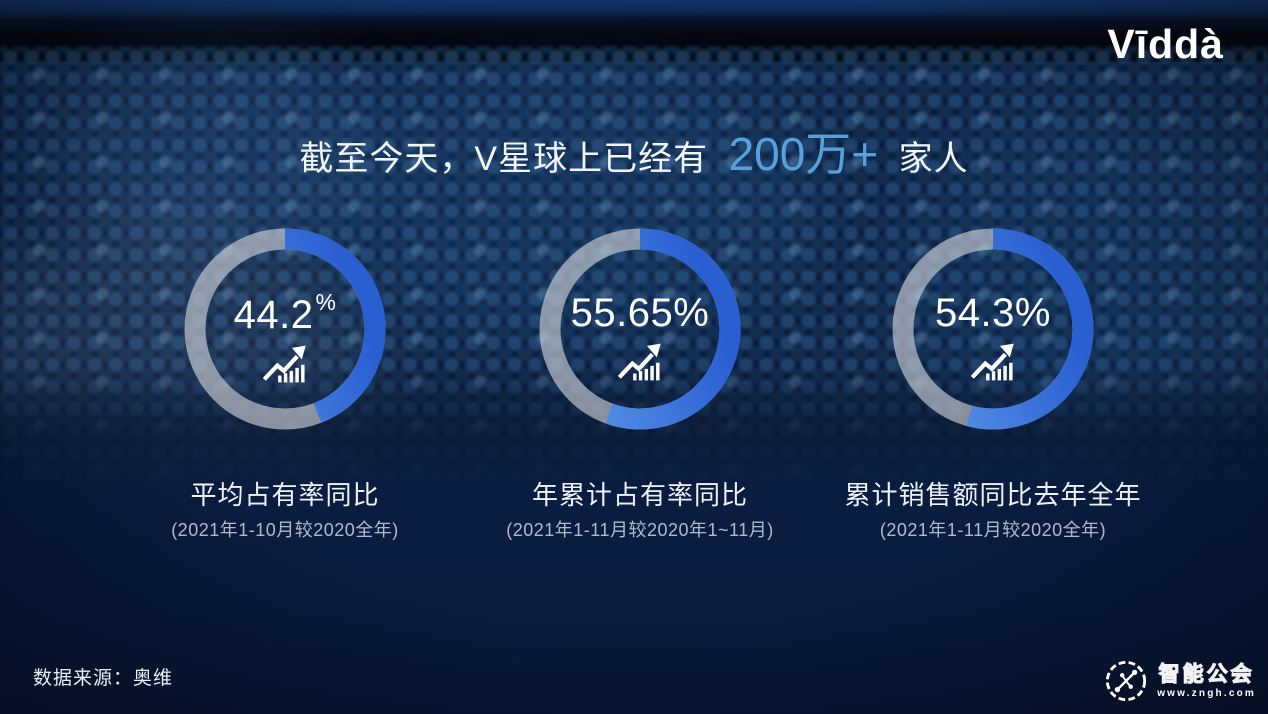  I want to click on percent-number: 55.65, so click(622, 313).